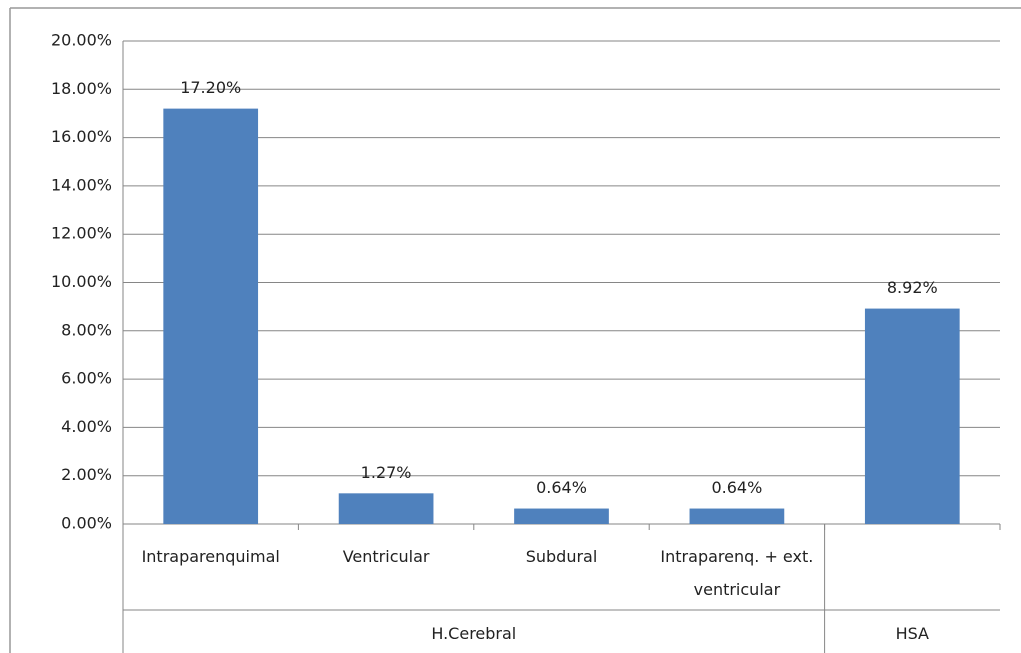  I want to click on y-tick-label: 6.00%, so click(86, 378).